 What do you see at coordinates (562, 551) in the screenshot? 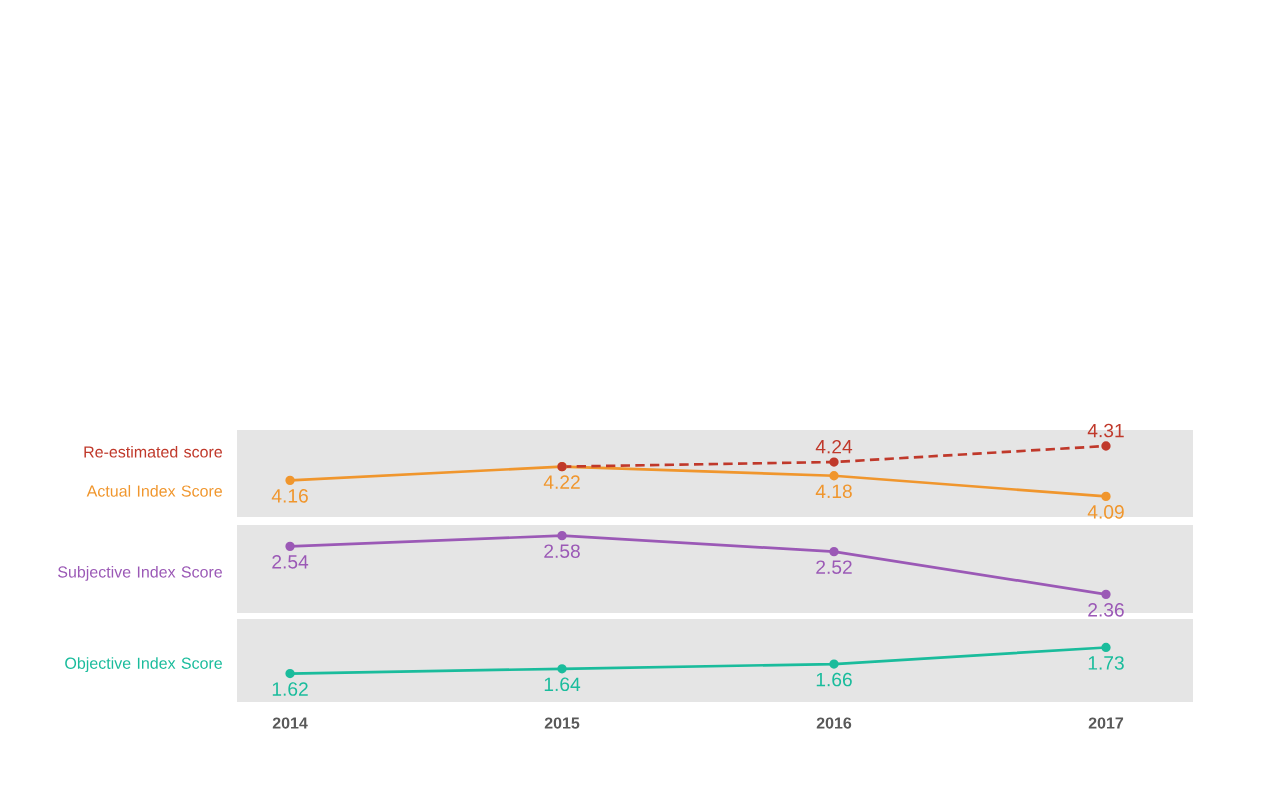
I see `data-label: 2.58` at bounding box center [562, 551].